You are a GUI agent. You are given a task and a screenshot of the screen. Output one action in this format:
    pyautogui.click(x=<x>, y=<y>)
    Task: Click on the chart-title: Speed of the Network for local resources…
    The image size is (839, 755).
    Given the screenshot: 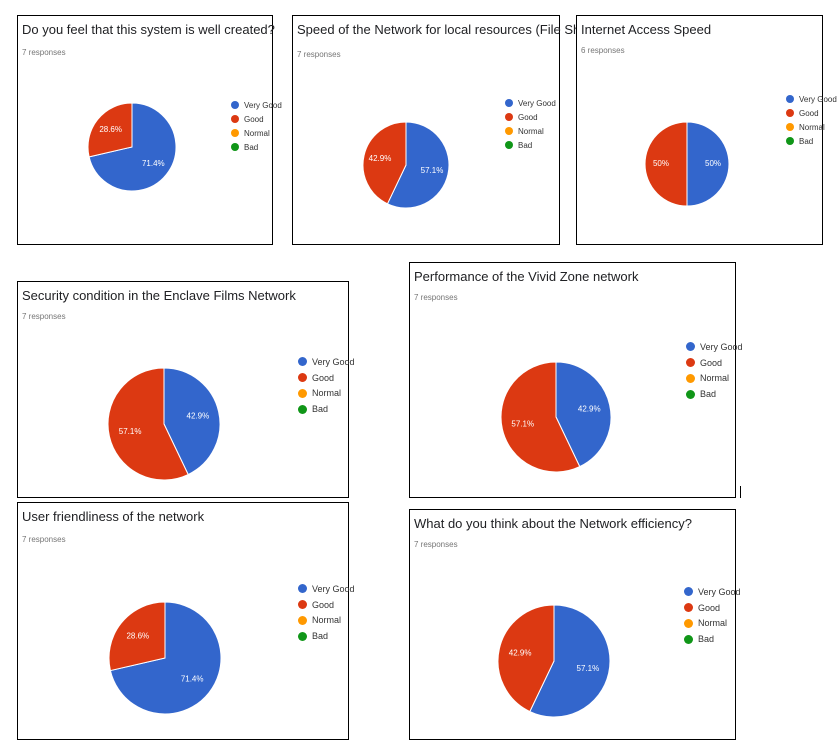 What is the action you would take?
    pyautogui.click(x=477, y=29)
    